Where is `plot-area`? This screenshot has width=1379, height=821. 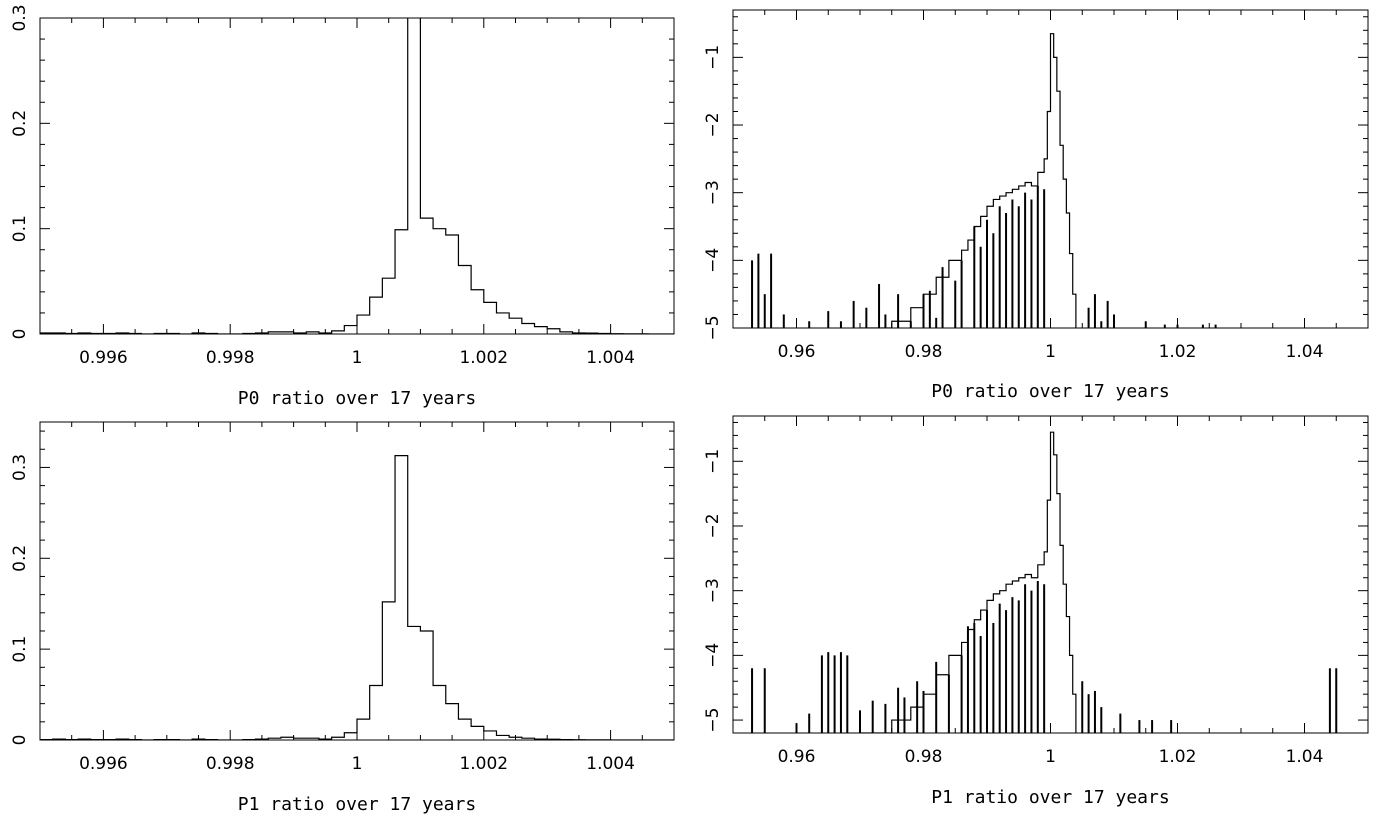 plot-area is located at coordinates (984, 180).